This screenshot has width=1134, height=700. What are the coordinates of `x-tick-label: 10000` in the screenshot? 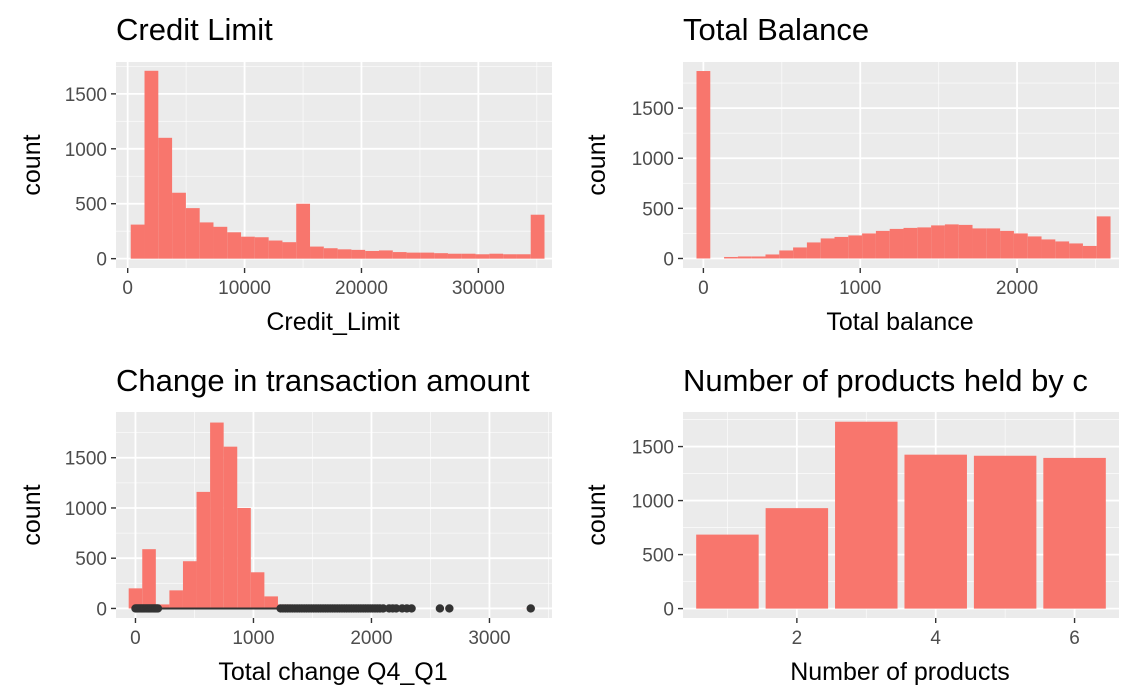 It's located at (244, 288).